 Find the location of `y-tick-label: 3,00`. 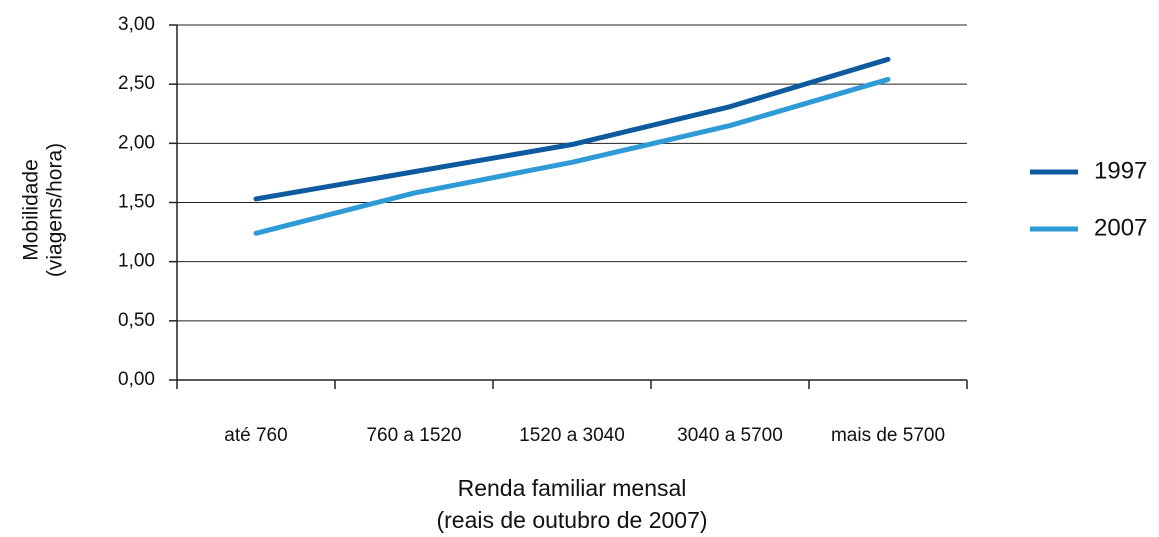

y-tick-label: 3,00 is located at coordinates (136, 24).